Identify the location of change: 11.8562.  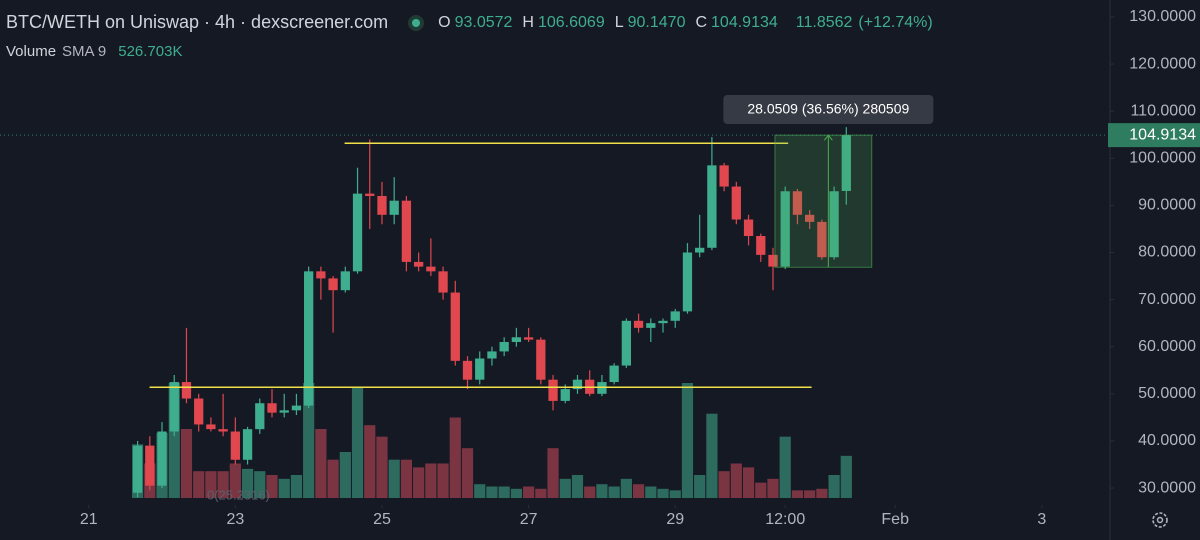
(824, 22).